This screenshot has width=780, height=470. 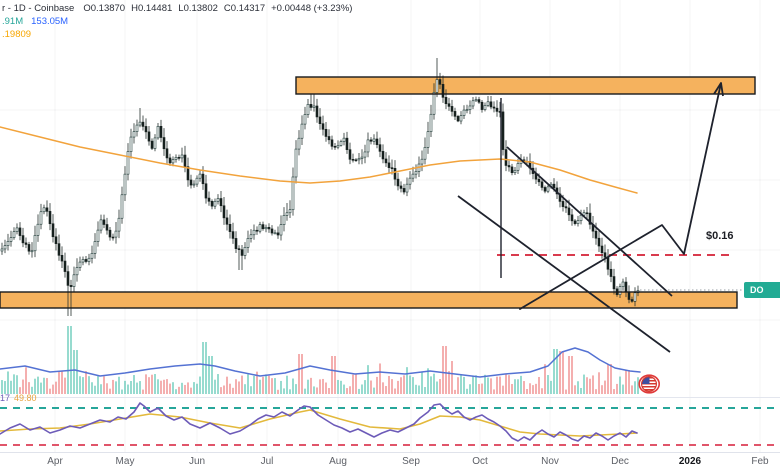 I want to click on volume-ma-line, so click(x=320, y=362).